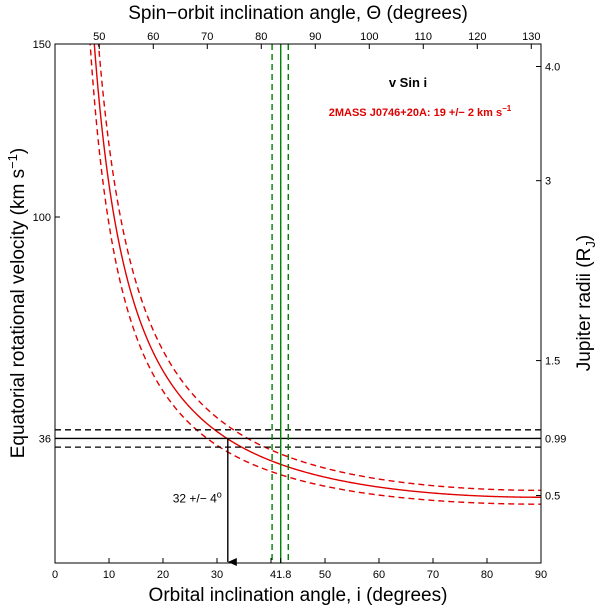 Image resolution: width=600 pixels, height=608 pixels. What do you see at coordinates (487, 575) in the screenshot?
I see `x-tick-label-8: 80` at bounding box center [487, 575].